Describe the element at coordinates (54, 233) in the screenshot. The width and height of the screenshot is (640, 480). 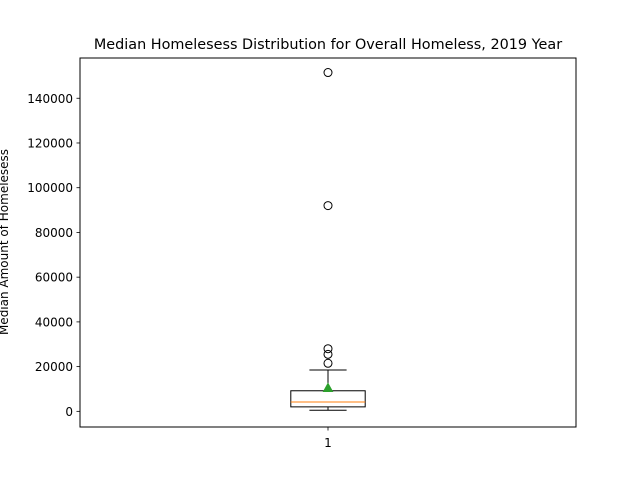
I see `y-tick-label: 80000` at that location.